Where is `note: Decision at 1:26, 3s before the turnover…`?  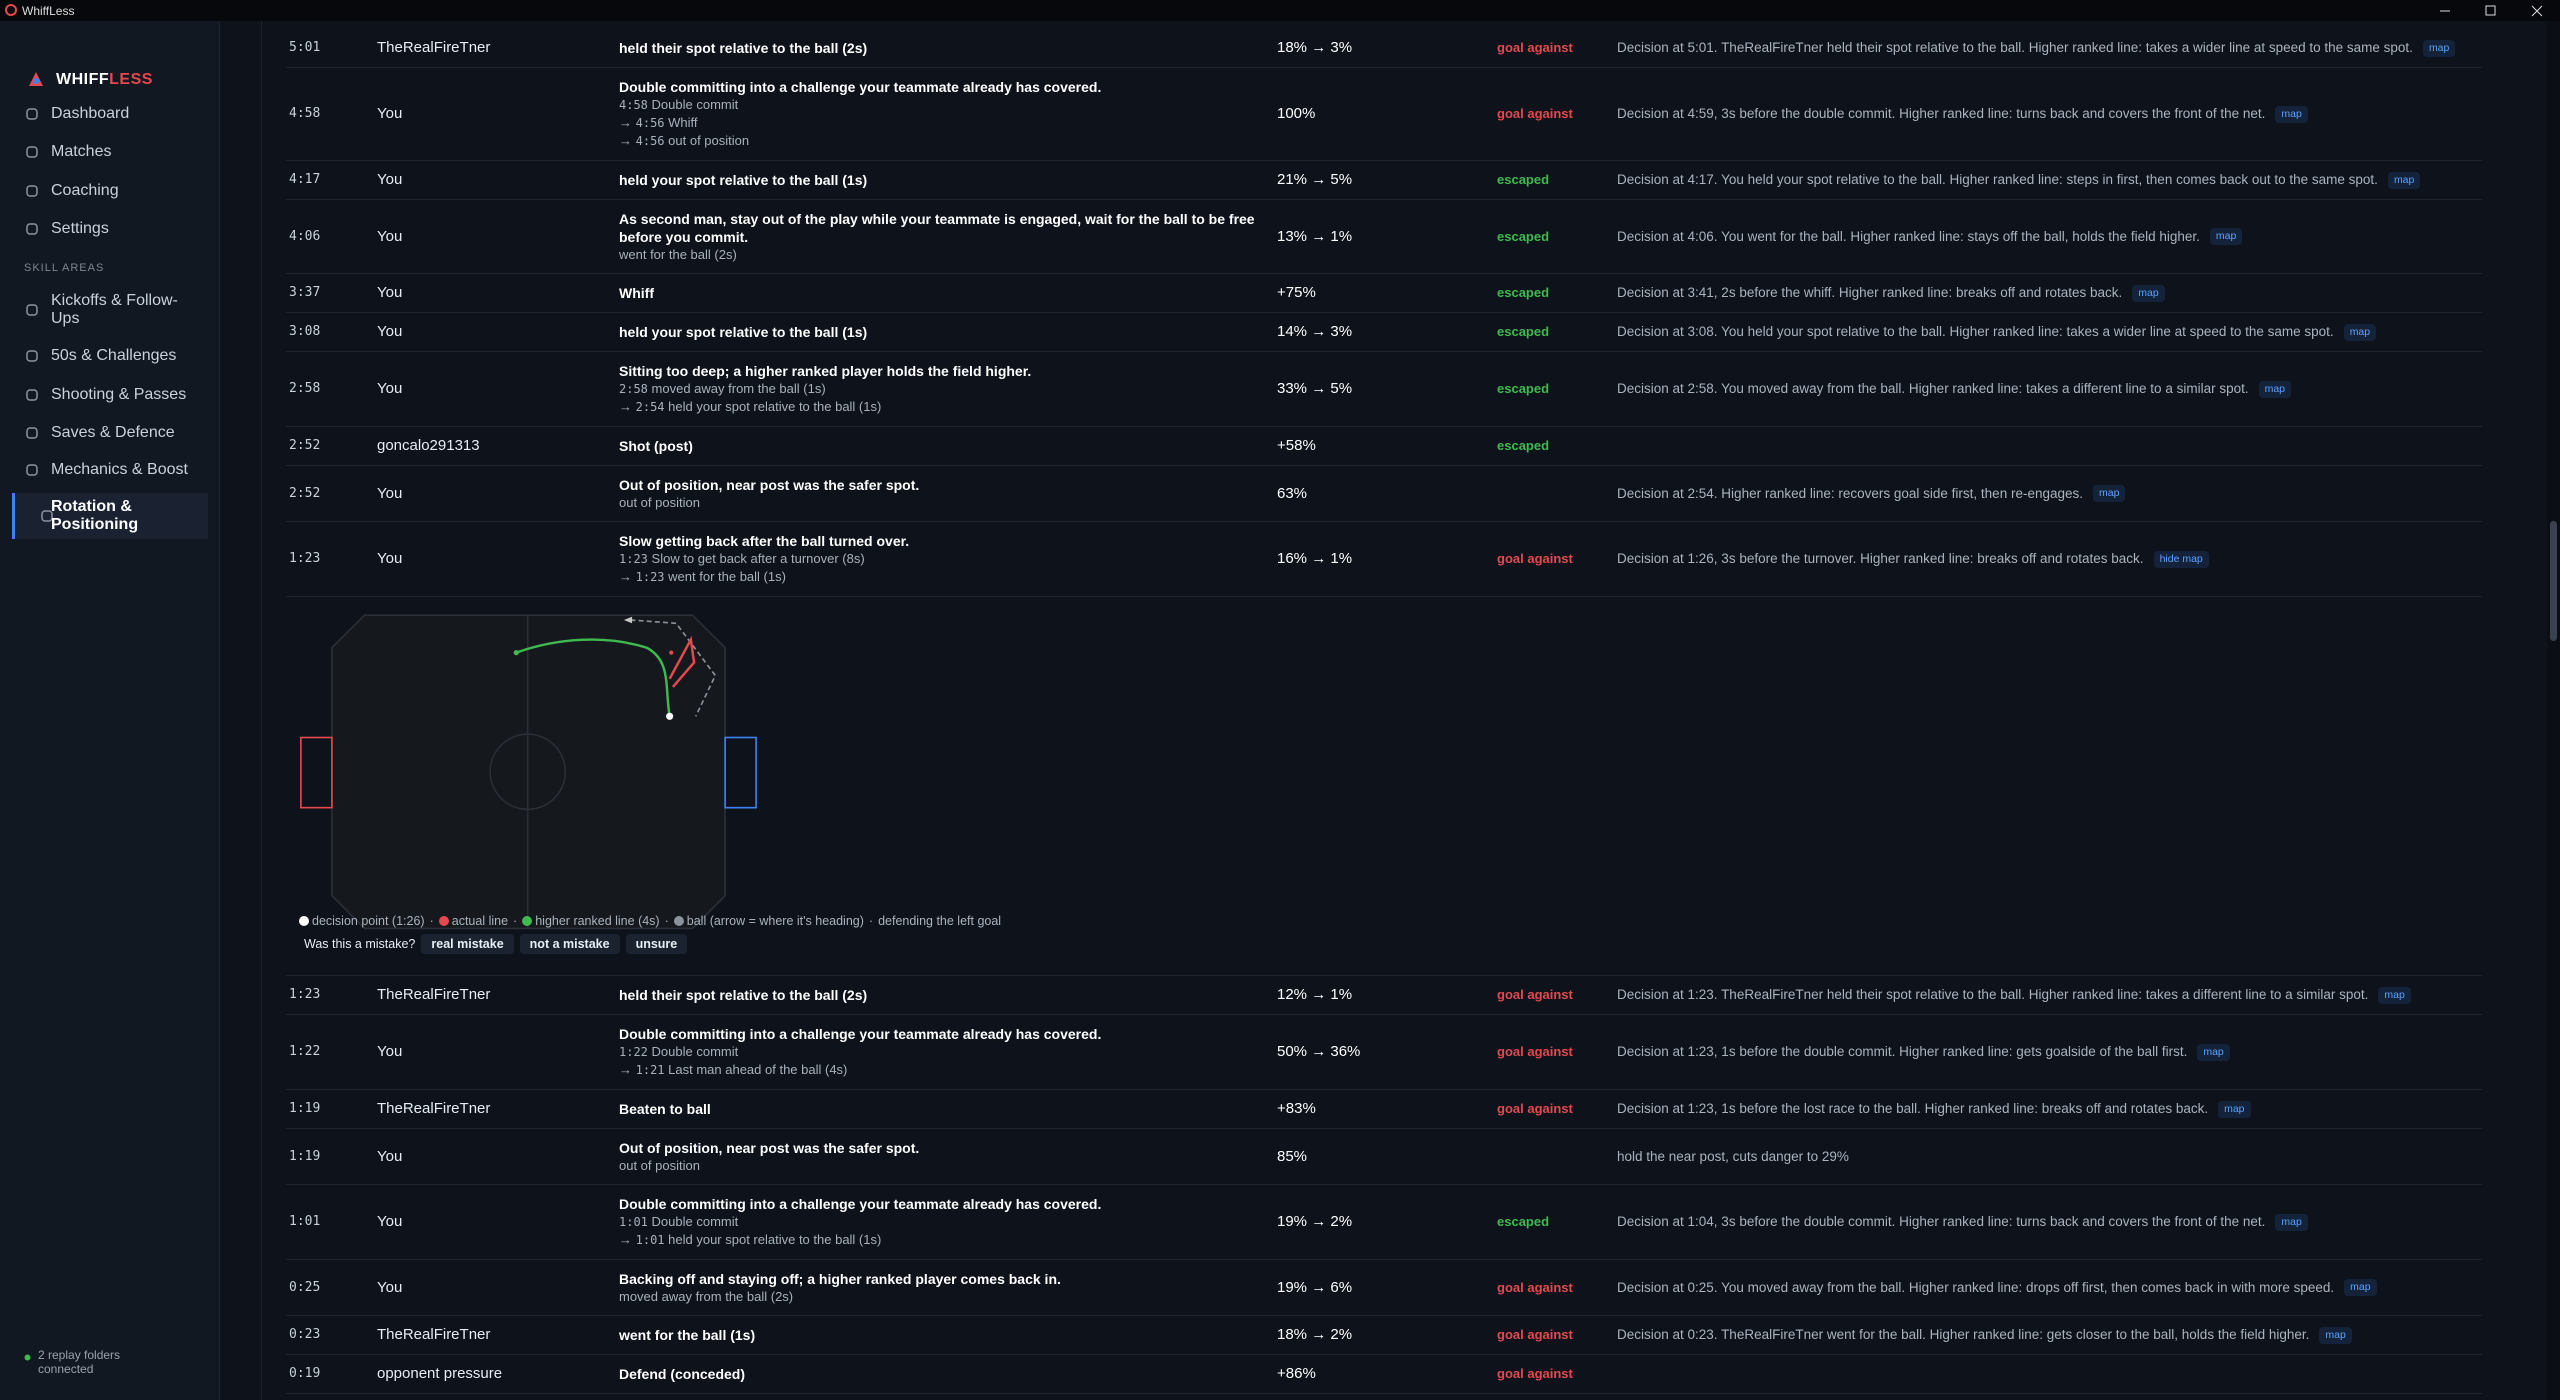 note: Decision at 1:26, 3s before the turnover… is located at coordinates (2049, 559).